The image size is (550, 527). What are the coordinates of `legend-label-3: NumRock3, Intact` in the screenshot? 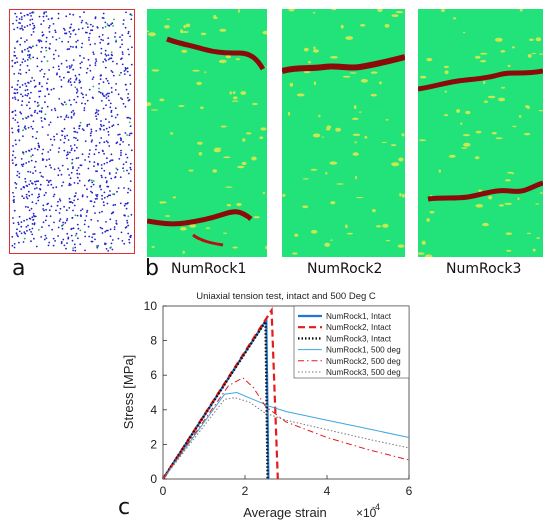 It's located at (359, 338).